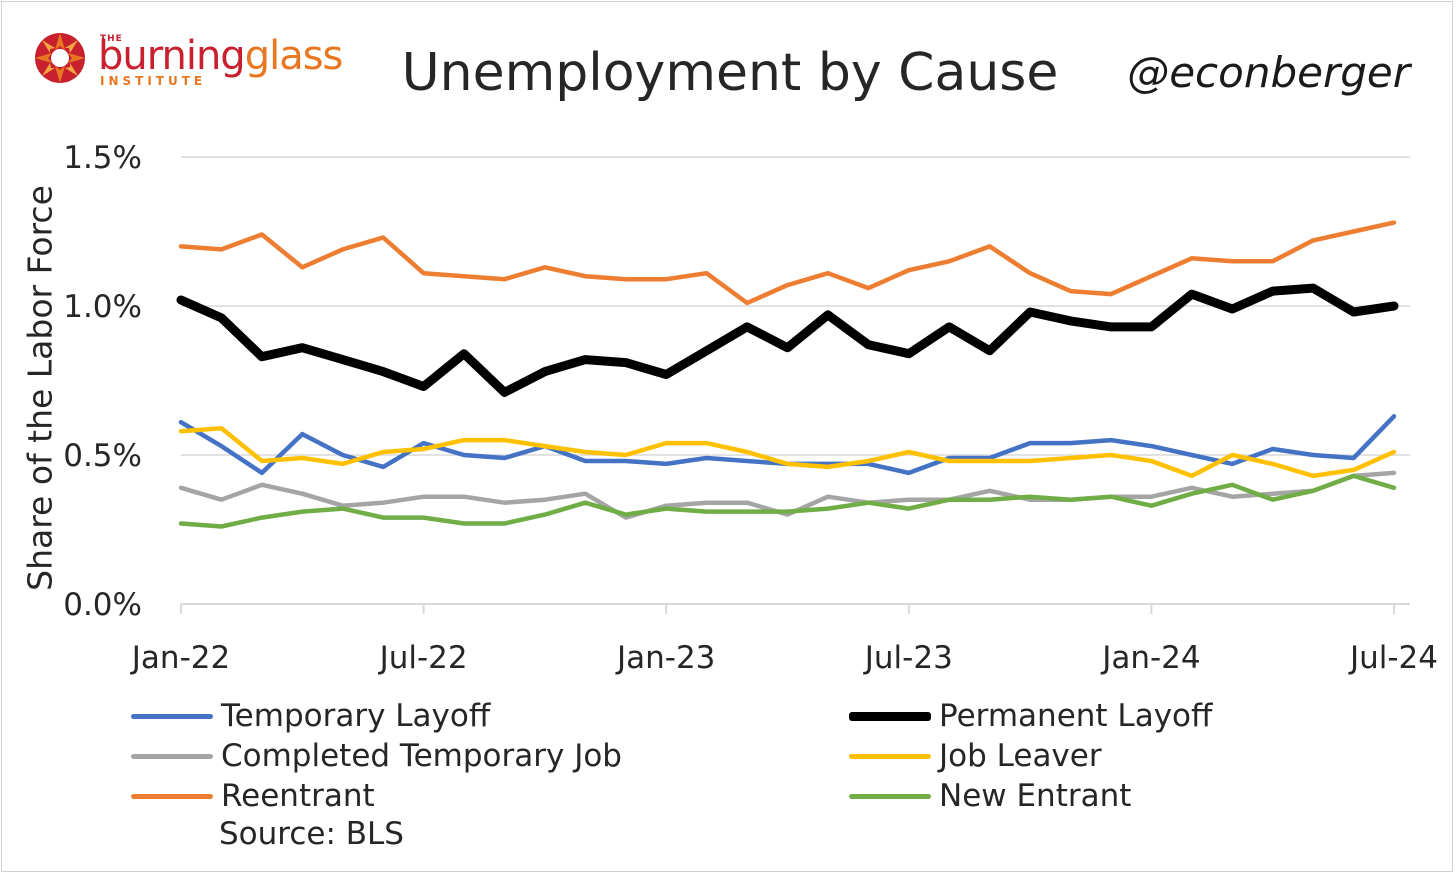  Describe the element at coordinates (787, 340) in the screenshot. I see `series-line-permanent-layoff` at that location.